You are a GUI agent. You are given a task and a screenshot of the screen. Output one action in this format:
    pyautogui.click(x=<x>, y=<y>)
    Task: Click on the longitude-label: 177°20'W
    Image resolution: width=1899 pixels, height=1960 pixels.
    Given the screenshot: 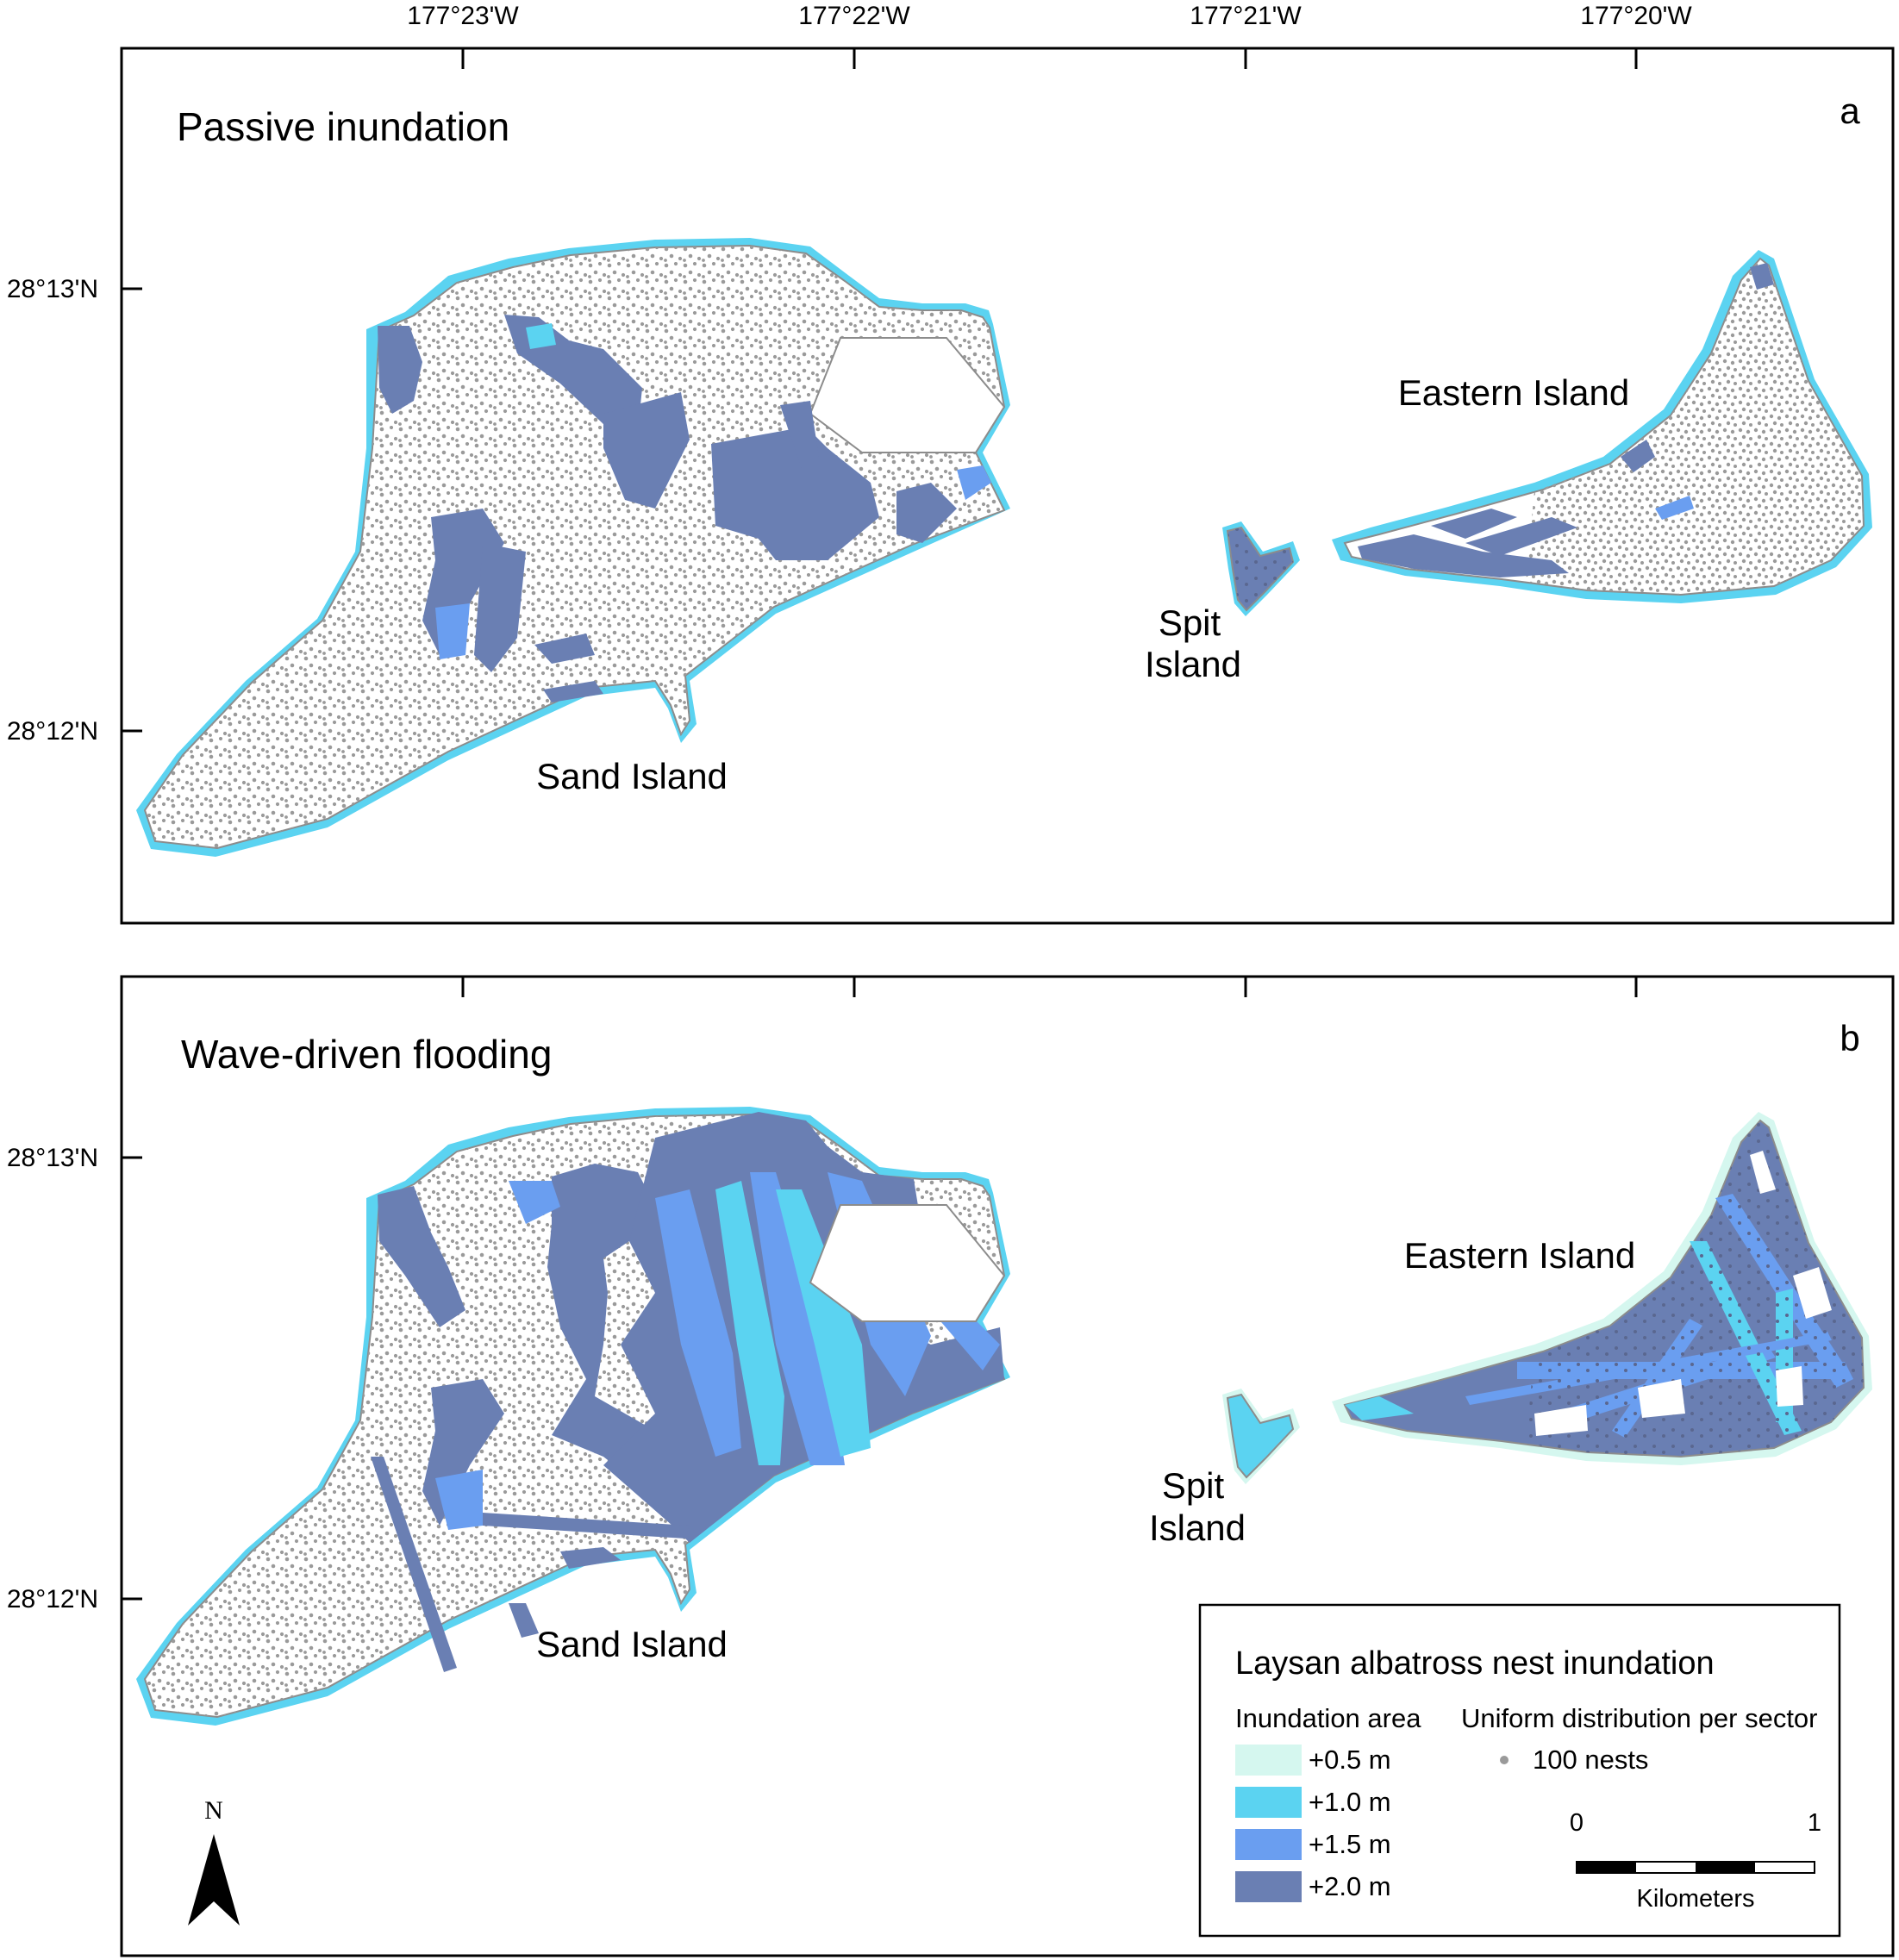 What is the action you would take?
    pyautogui.click(x=1636, y=16)
    